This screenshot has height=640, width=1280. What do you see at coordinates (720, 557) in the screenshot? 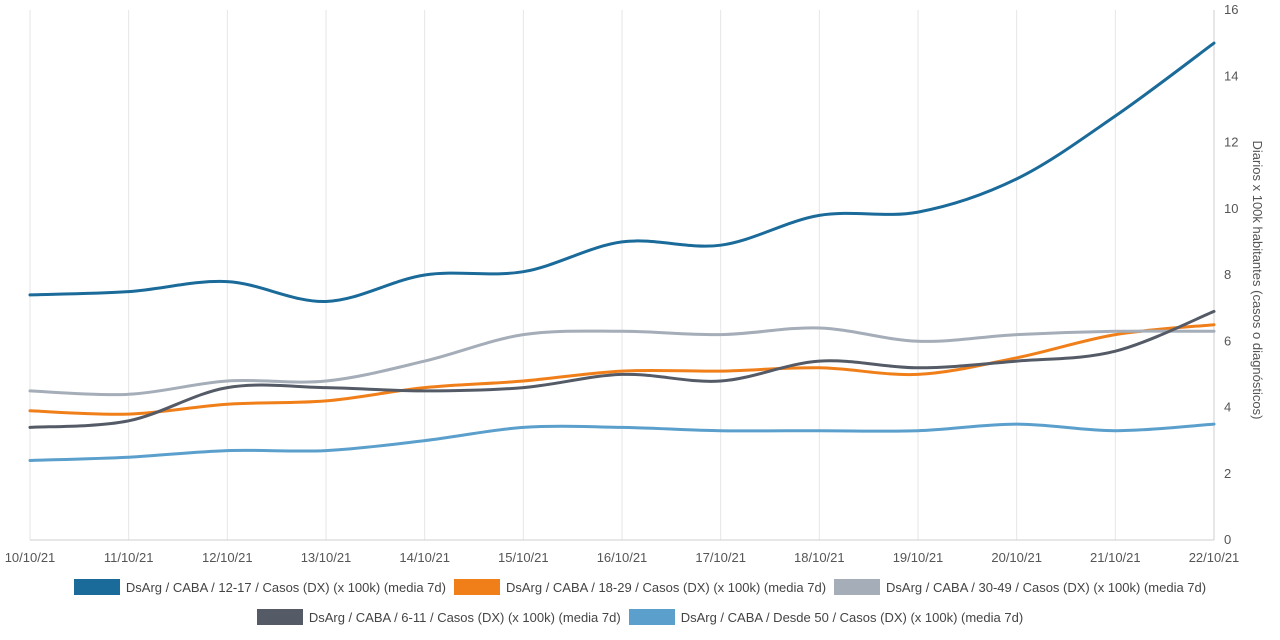
I see `x-tick-label: 17/10/21` at bounding box center [720, 557].